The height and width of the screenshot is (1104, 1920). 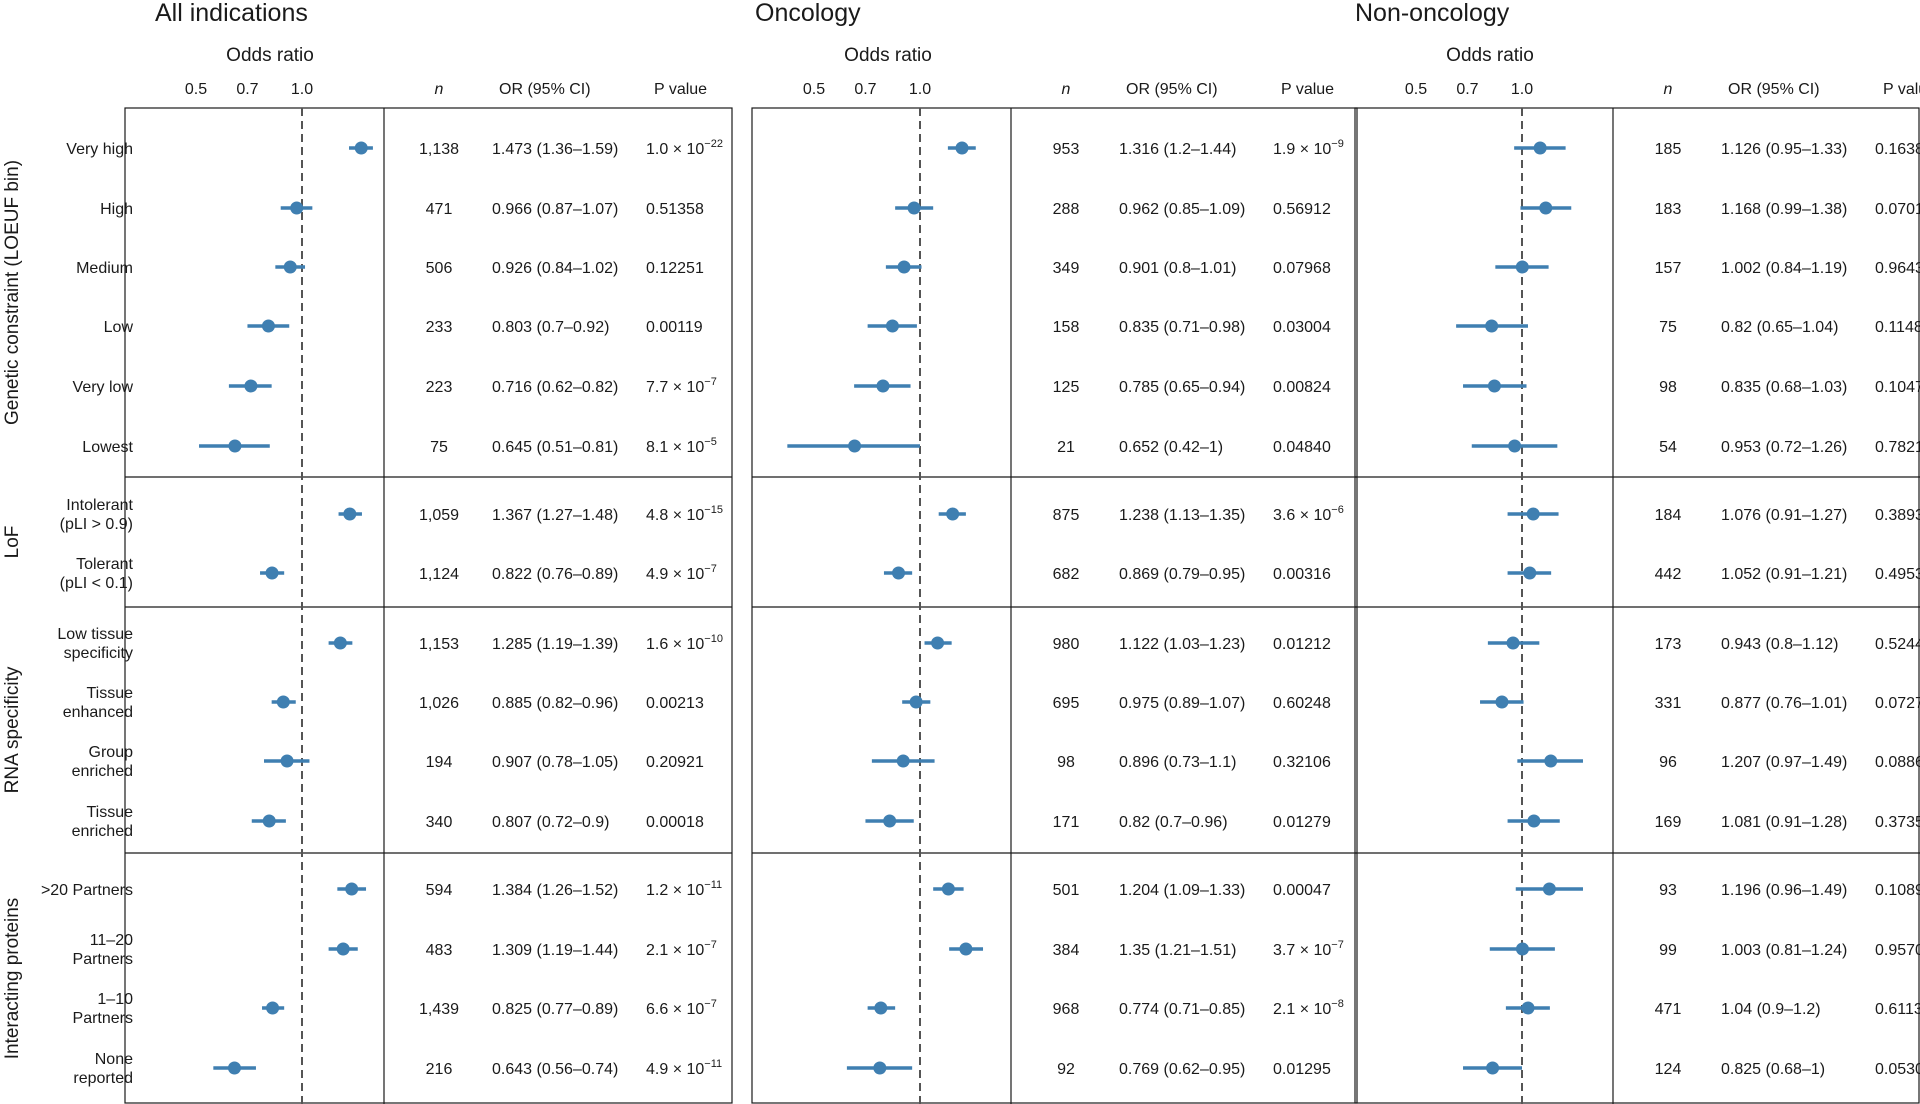 What do you see at coordinates (555, 149) in the screenshot?
I see `cell-or-ci: 1.473 (1.36–1.59)` at bounding box center [555, 149].